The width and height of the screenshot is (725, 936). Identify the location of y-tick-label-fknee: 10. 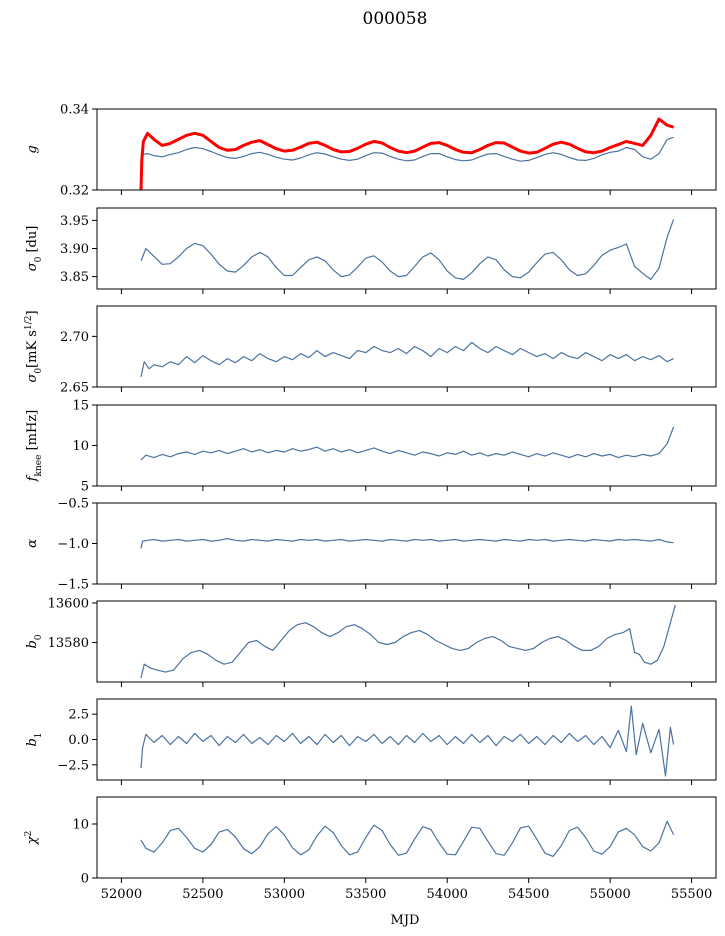
(80, 446).